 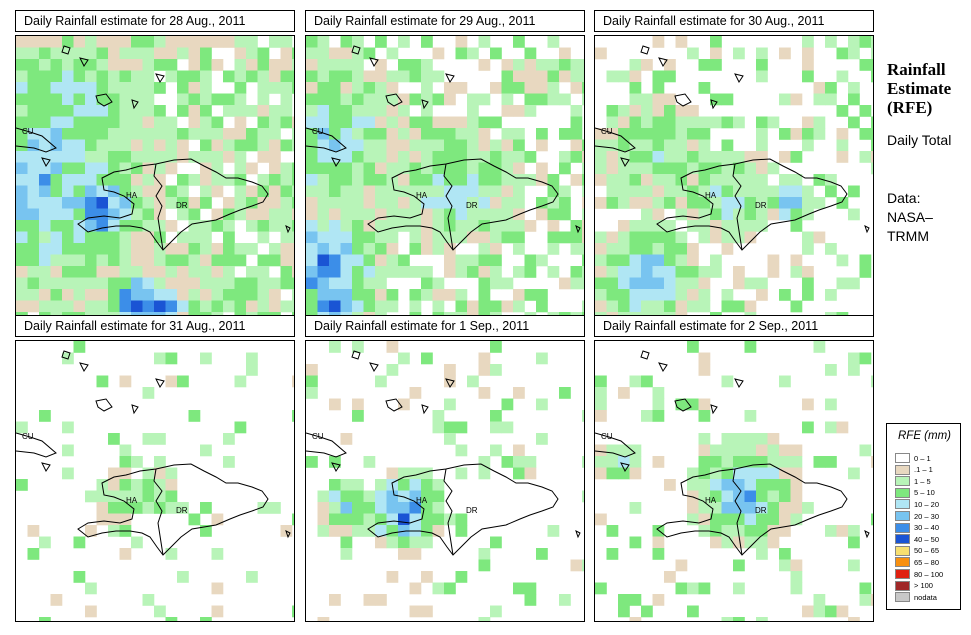 I want to click on legend-label: 50 – 65, so click(x=927, y=551).